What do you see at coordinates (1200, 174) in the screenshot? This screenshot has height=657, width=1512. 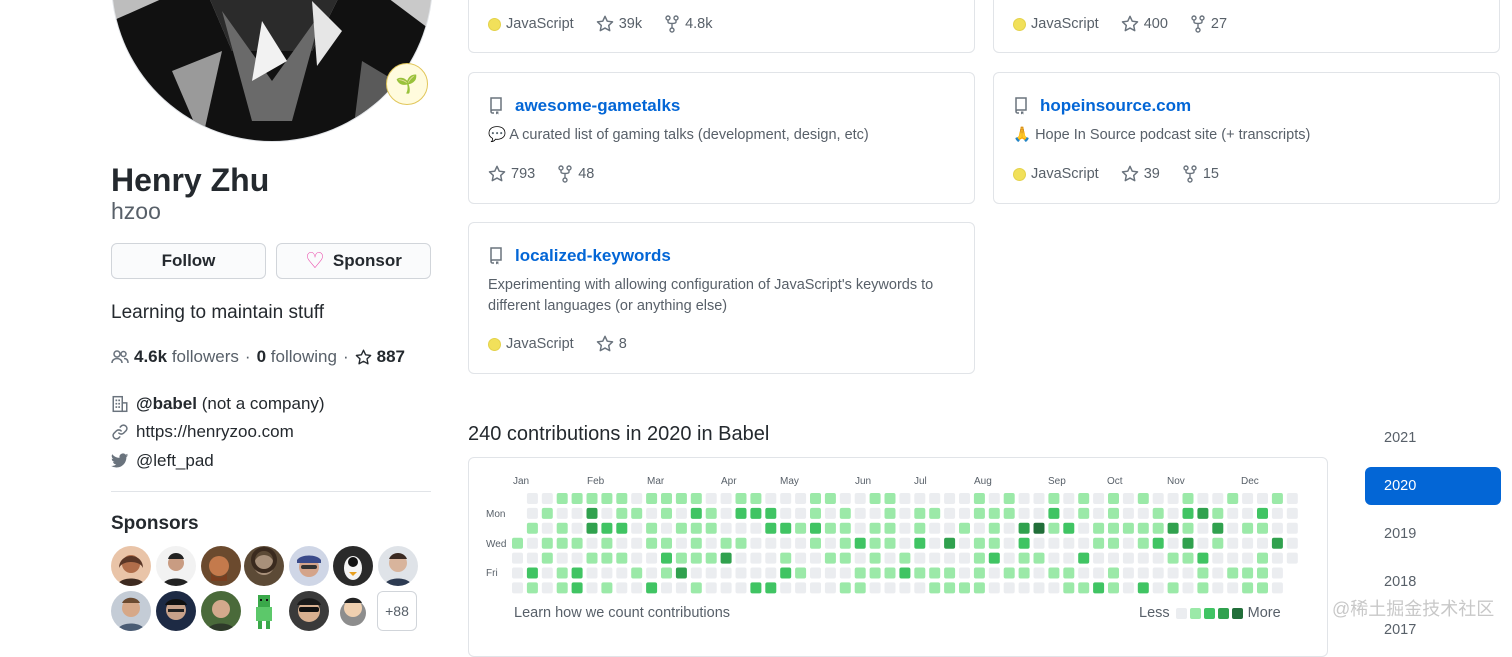 I see `repo-forks-link: 15` at bounding box center [1200, 174].